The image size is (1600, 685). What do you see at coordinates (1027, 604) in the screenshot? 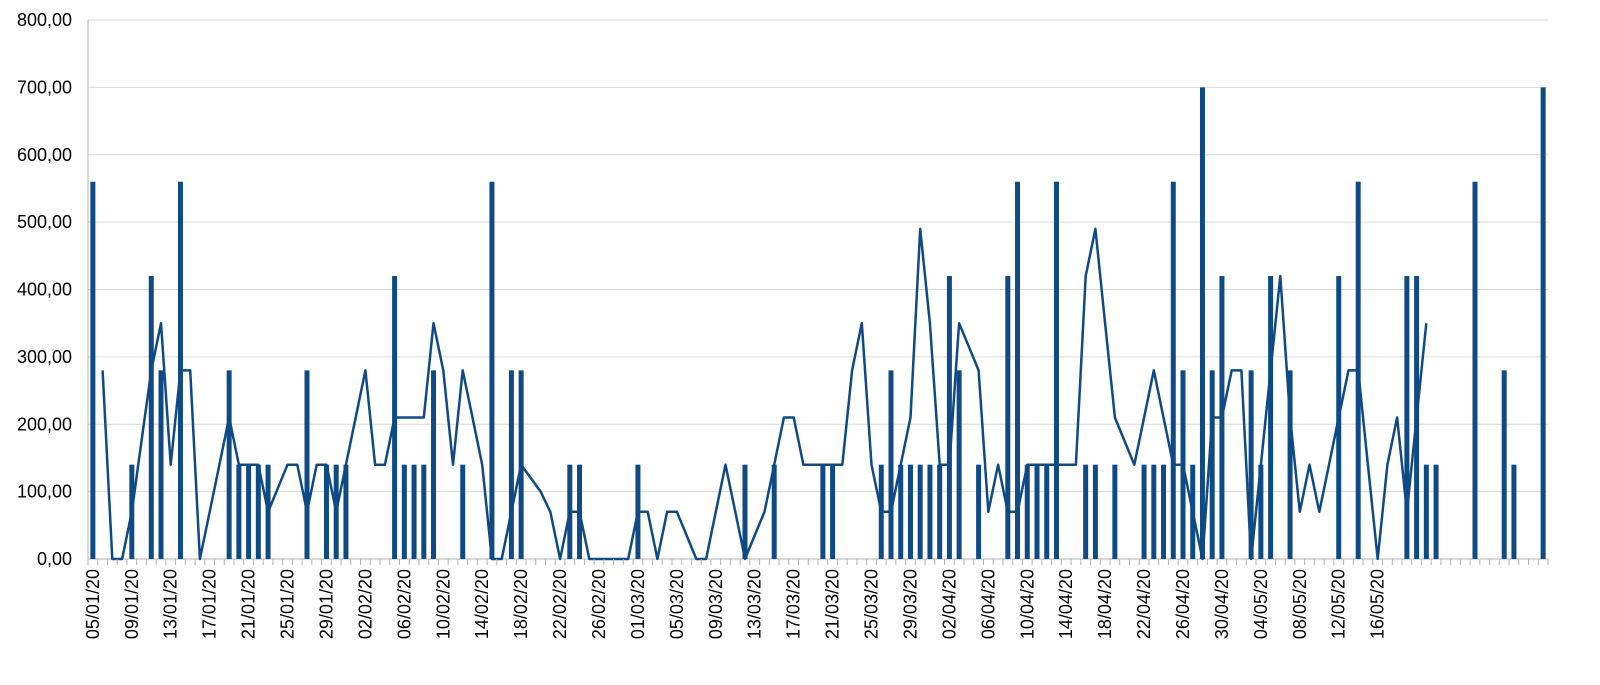
I see `x-tick-label: 10/04/20` at bounding box center [1027, 604].